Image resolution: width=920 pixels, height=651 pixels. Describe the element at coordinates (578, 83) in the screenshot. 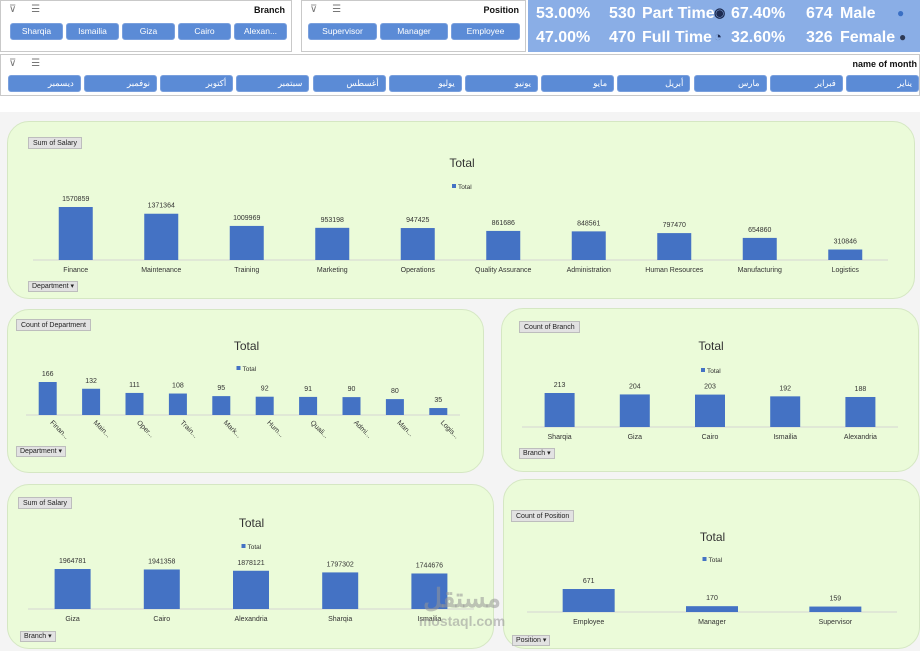

I see `month-item-5: مايو` at that location.